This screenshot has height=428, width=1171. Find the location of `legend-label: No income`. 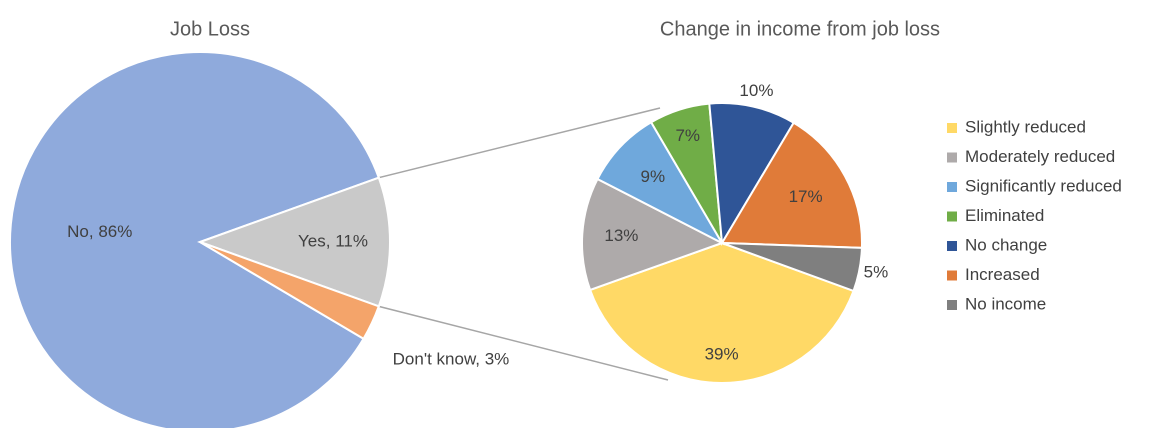

legend-label: No income is located at coordinates (1005, 303).